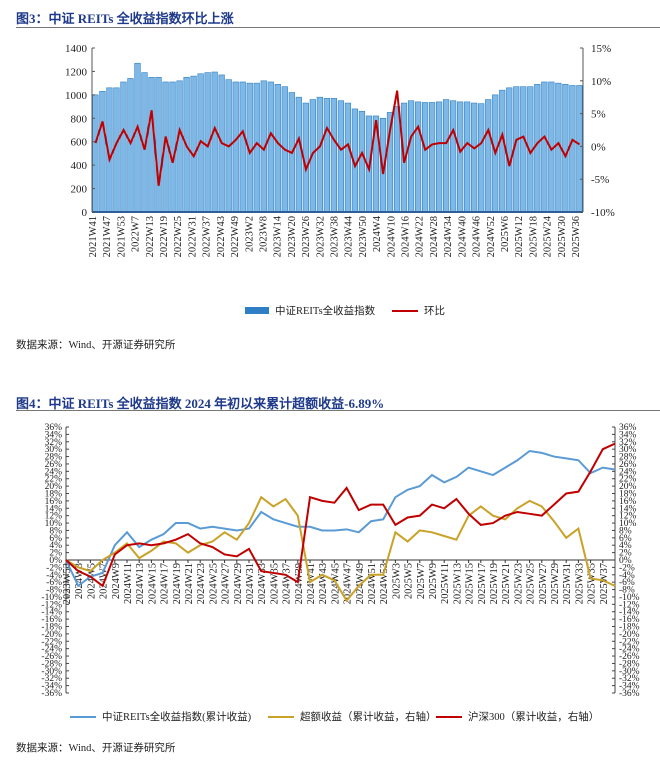  I want to click on y-tick-label-right: -12%, so click(629, 605).